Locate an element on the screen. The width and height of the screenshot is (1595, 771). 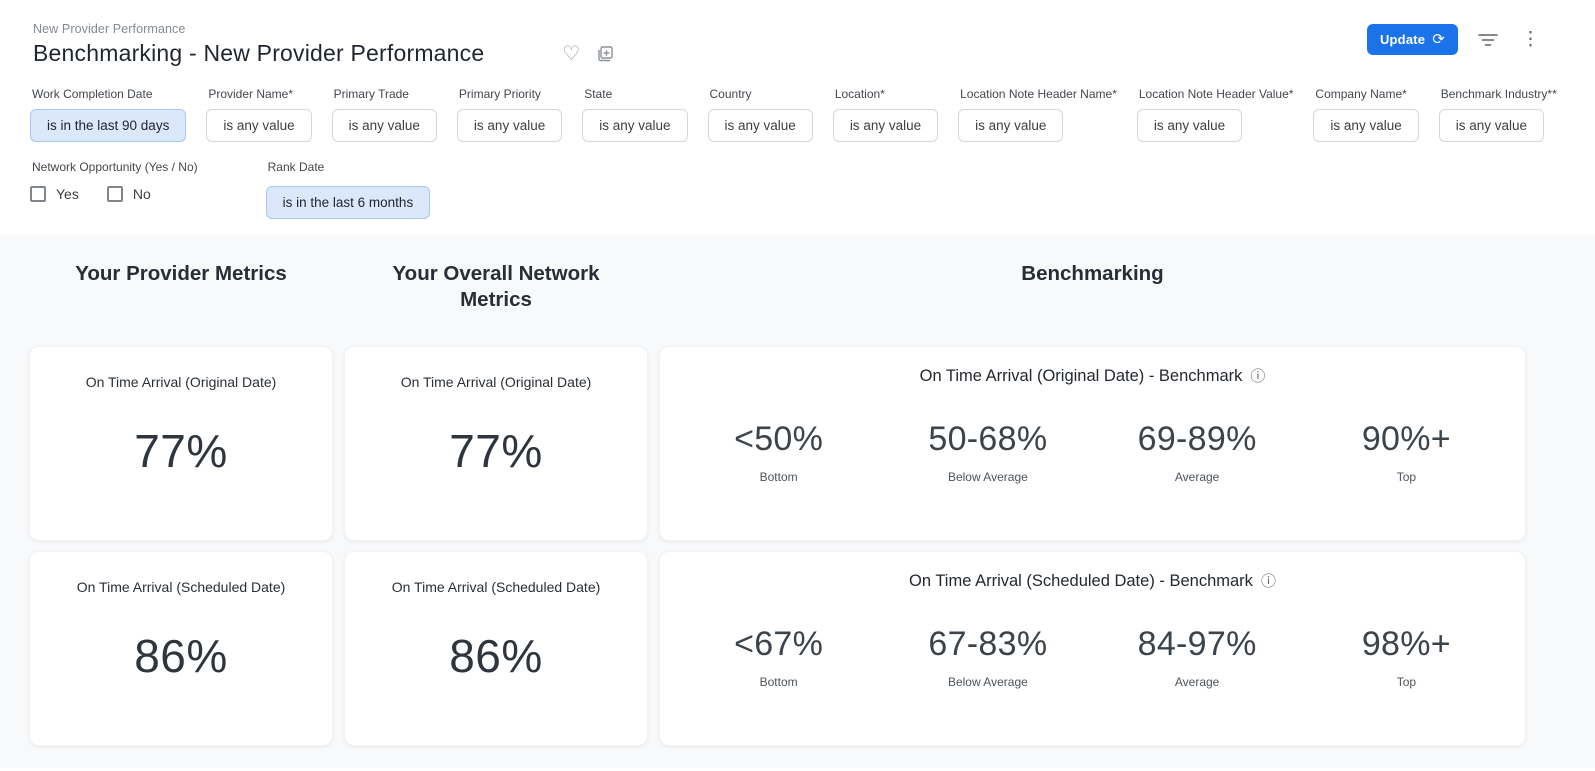
tier-label: Below Average is located at coordinates (987, 477).